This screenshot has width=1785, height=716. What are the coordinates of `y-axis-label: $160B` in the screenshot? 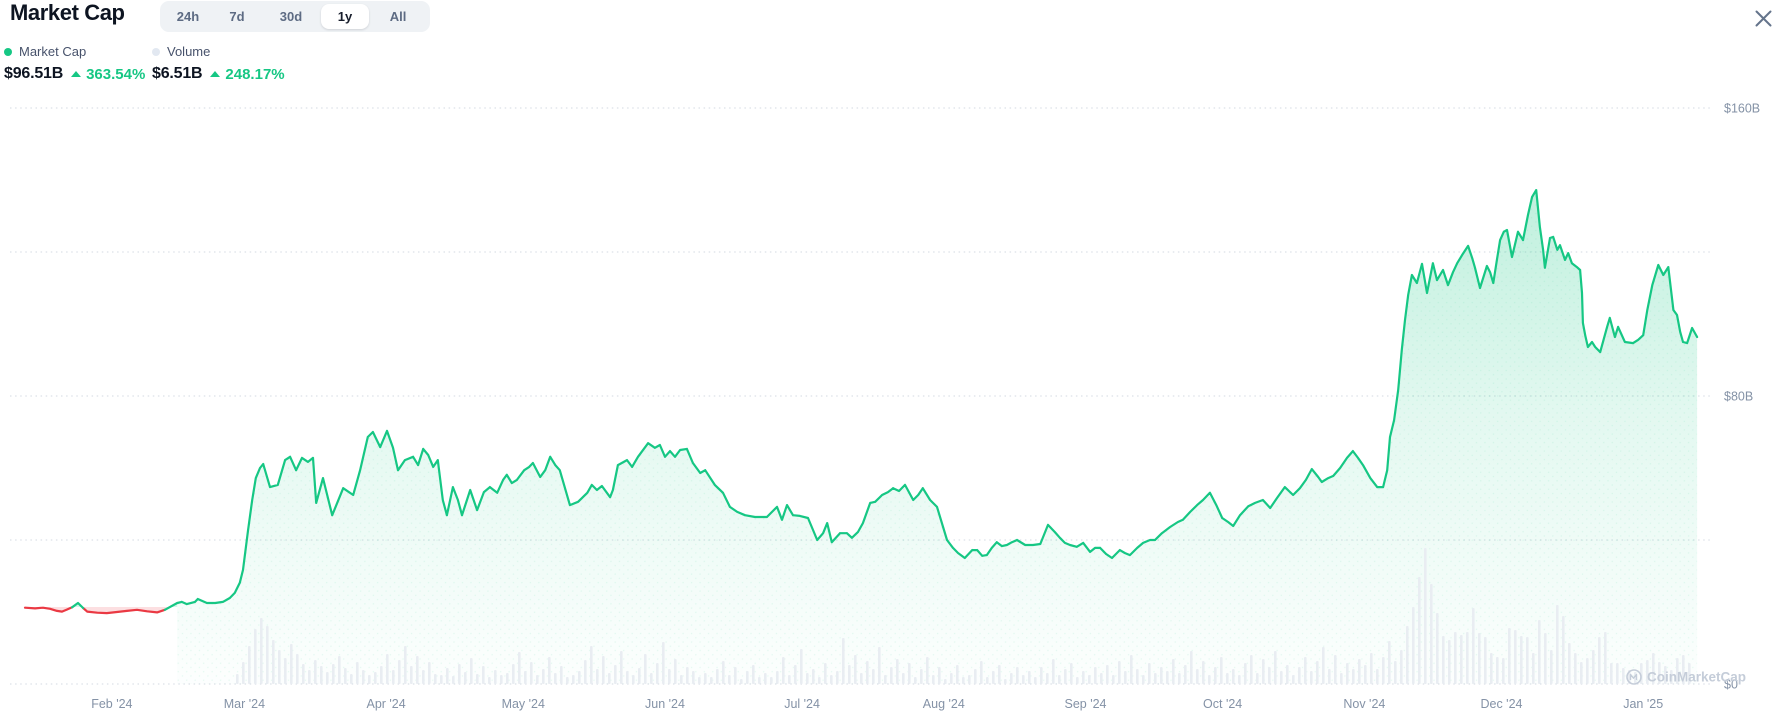 It's located at (1742, 109).